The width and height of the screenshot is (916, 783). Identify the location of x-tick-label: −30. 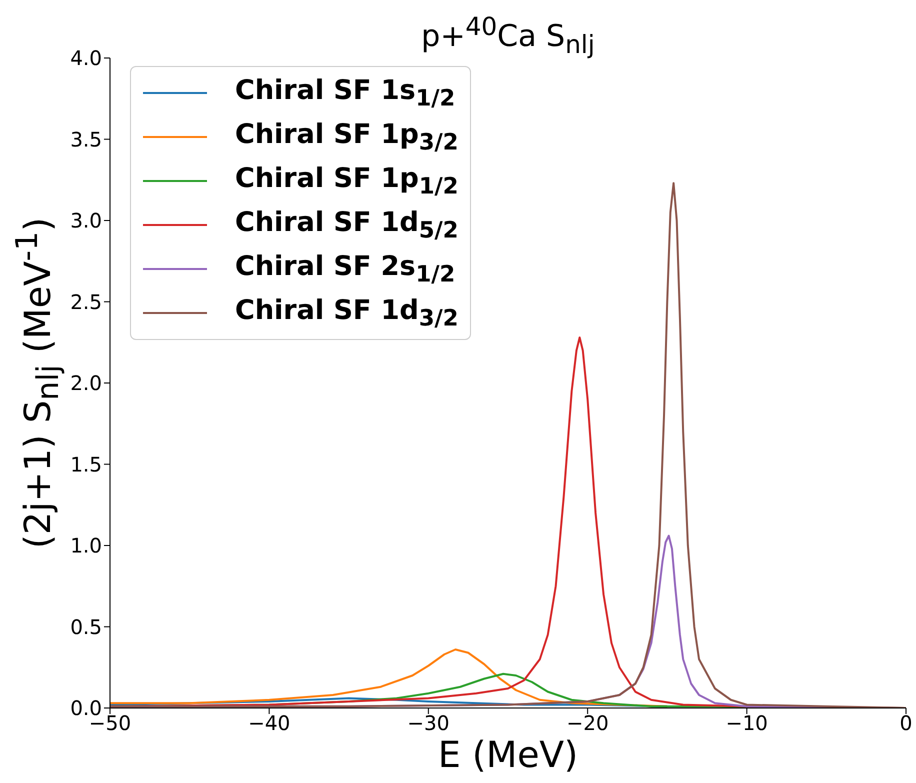
(428, 723).